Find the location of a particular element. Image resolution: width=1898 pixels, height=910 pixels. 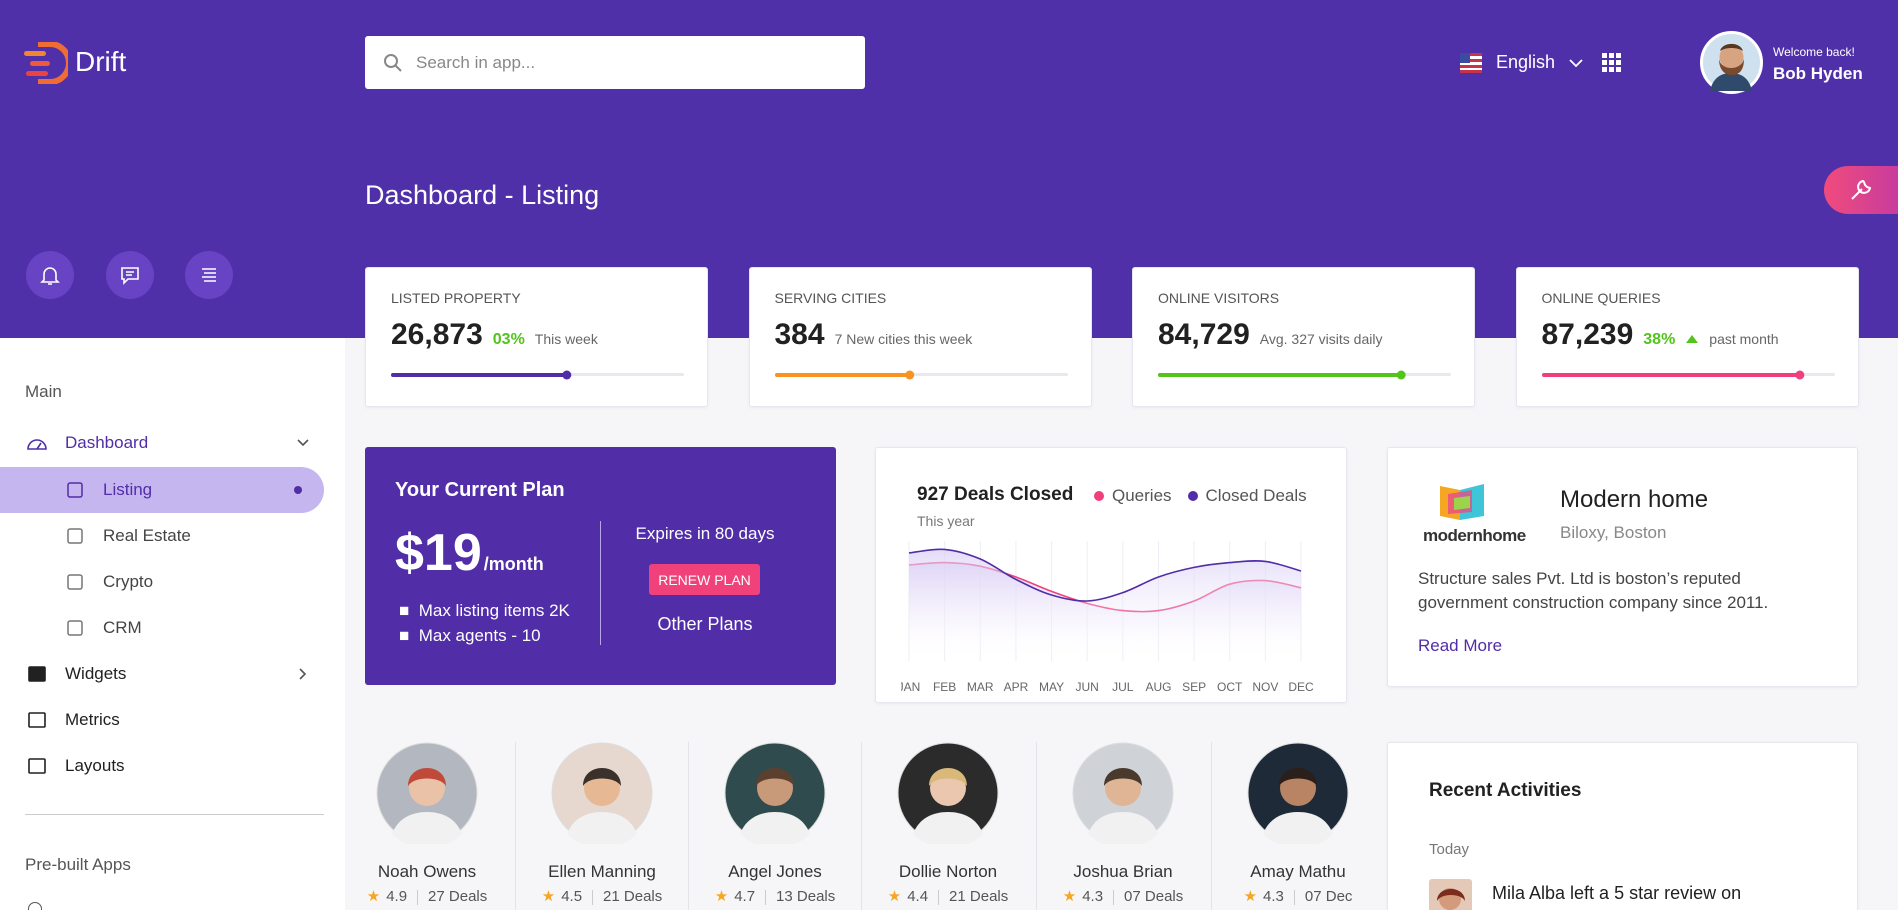

nav-icon is located at coordinates (37, 674).